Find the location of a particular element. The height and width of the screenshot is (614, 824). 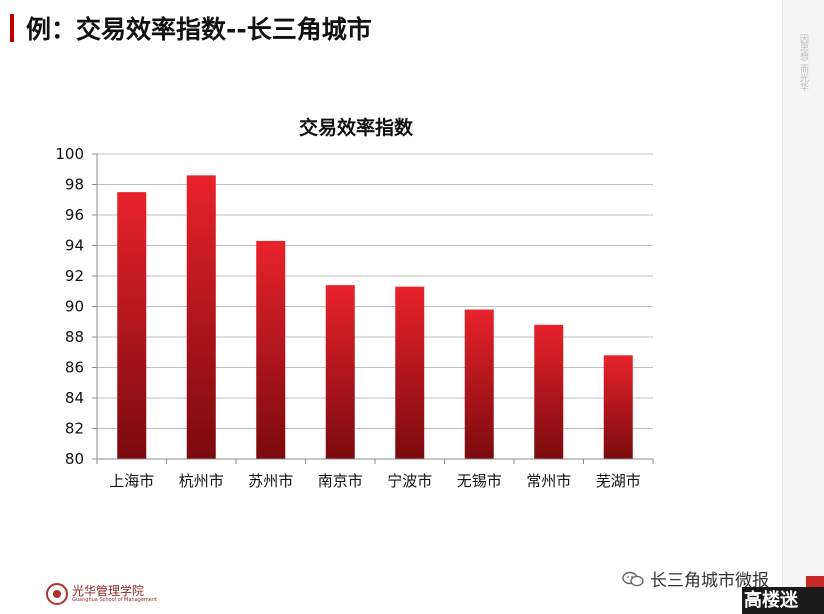

x-tick-label: 南京市 is located at coordinates (340, 481).